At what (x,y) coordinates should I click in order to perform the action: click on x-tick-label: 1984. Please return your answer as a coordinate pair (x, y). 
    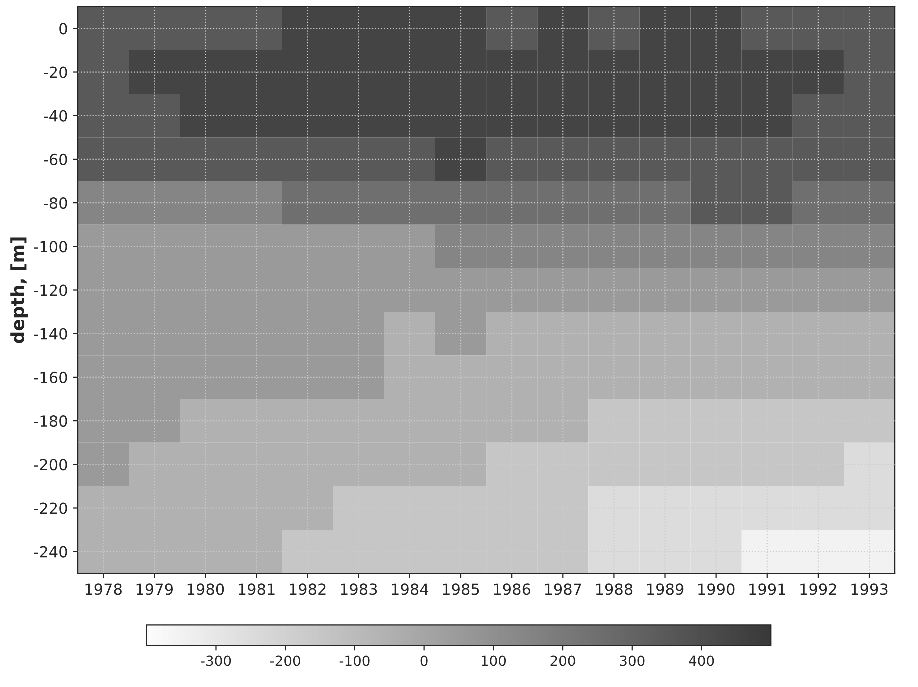
    Looking at the image, I should click on (410, 590).